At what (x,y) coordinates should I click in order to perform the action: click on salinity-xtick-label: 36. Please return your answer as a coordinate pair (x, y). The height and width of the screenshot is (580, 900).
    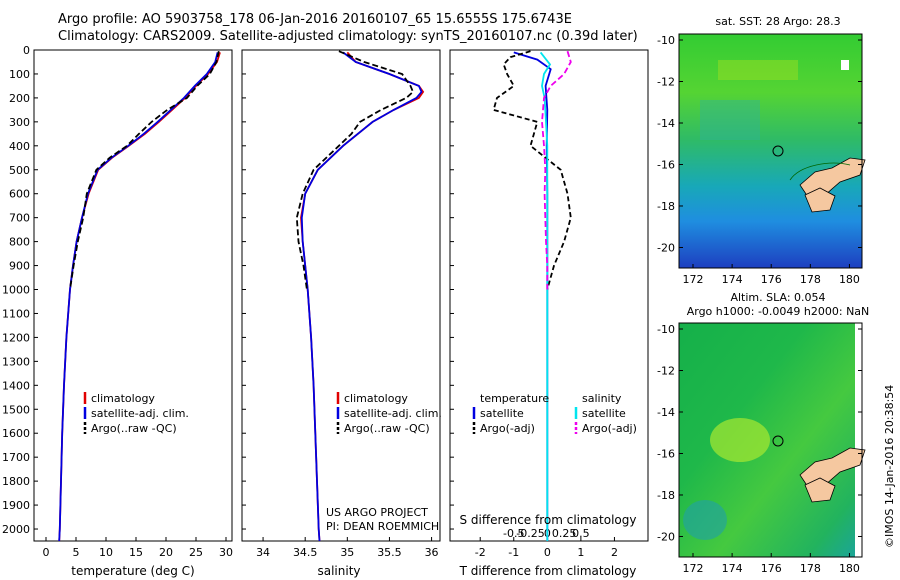
    Looking at the image, I should click on (432, 552).